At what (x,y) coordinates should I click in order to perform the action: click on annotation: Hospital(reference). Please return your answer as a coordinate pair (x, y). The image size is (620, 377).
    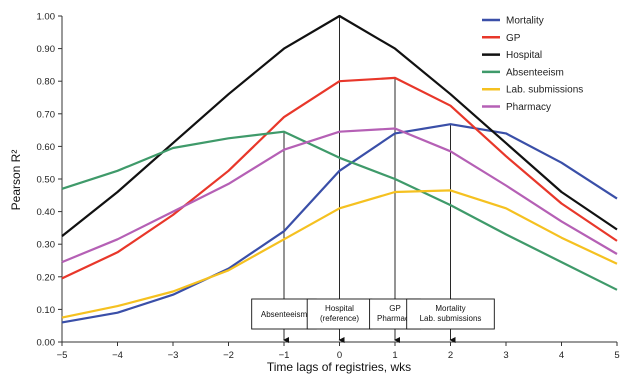
    Looking at the image, I should click on (339, 179).